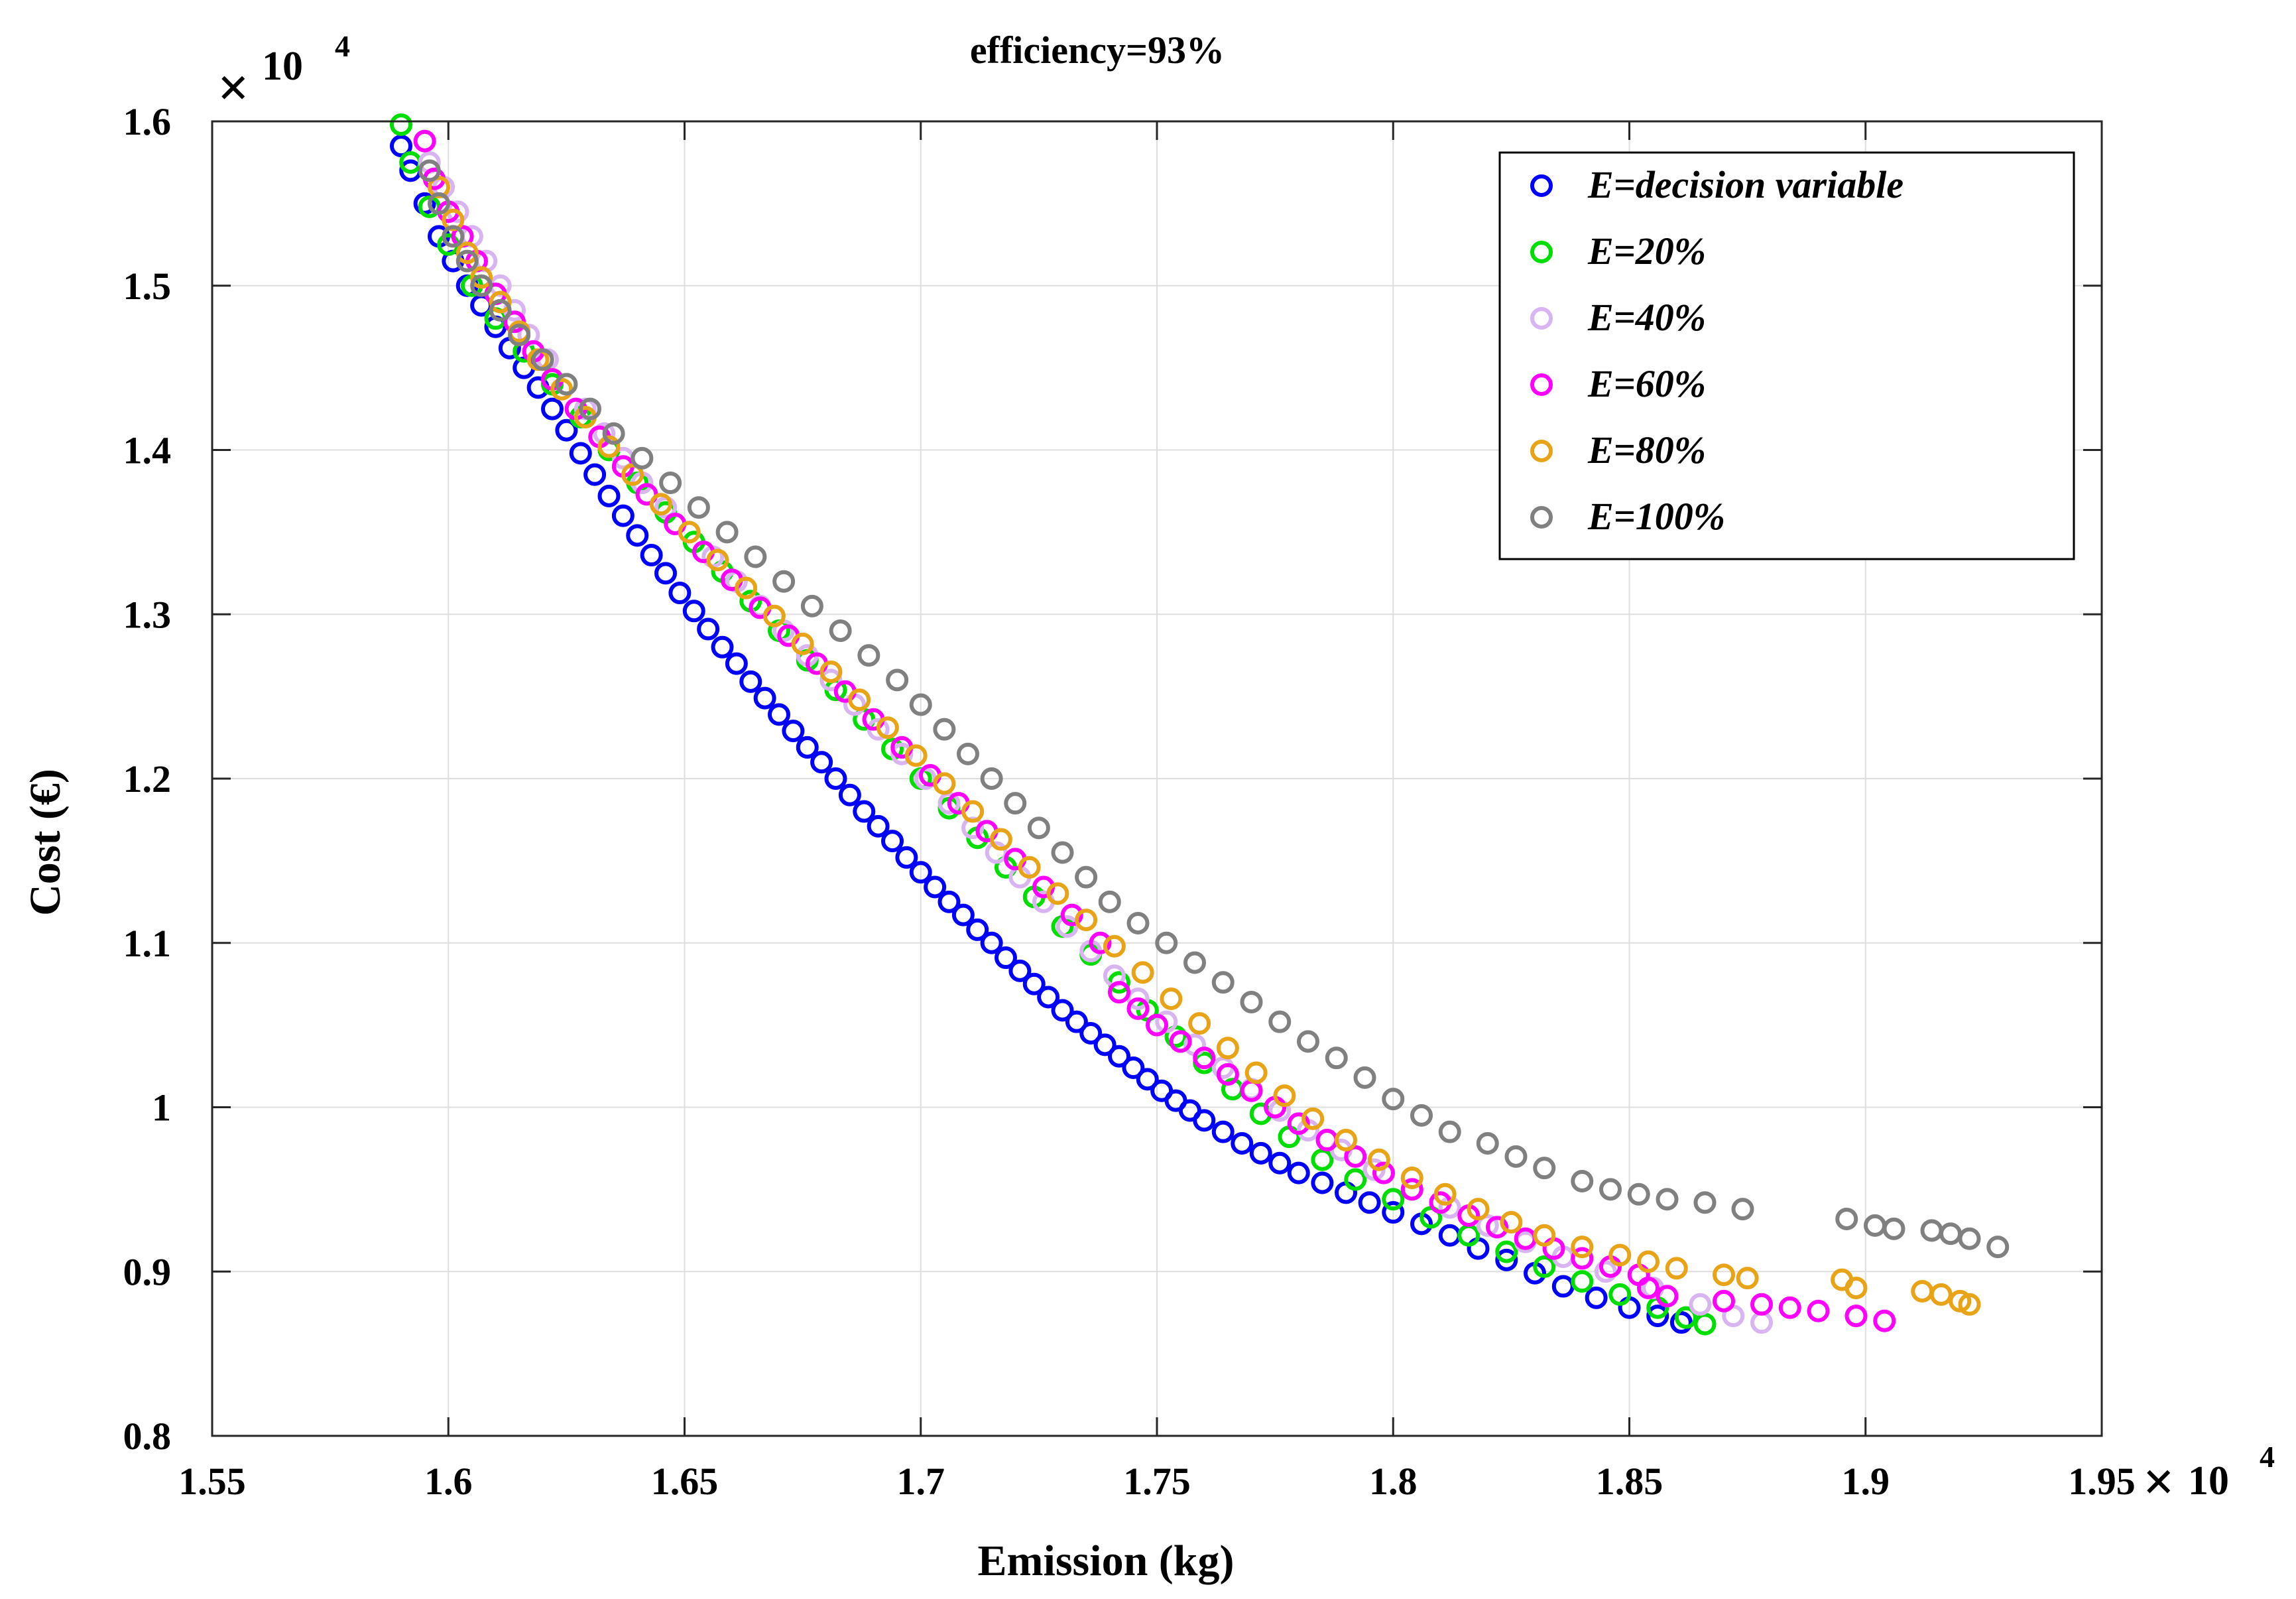 This screenshot has height=1599, width=2296. Describe the element at coordinates (1745, 184) in the screenshot. I see `legend-label: E=decision variable` at that location.